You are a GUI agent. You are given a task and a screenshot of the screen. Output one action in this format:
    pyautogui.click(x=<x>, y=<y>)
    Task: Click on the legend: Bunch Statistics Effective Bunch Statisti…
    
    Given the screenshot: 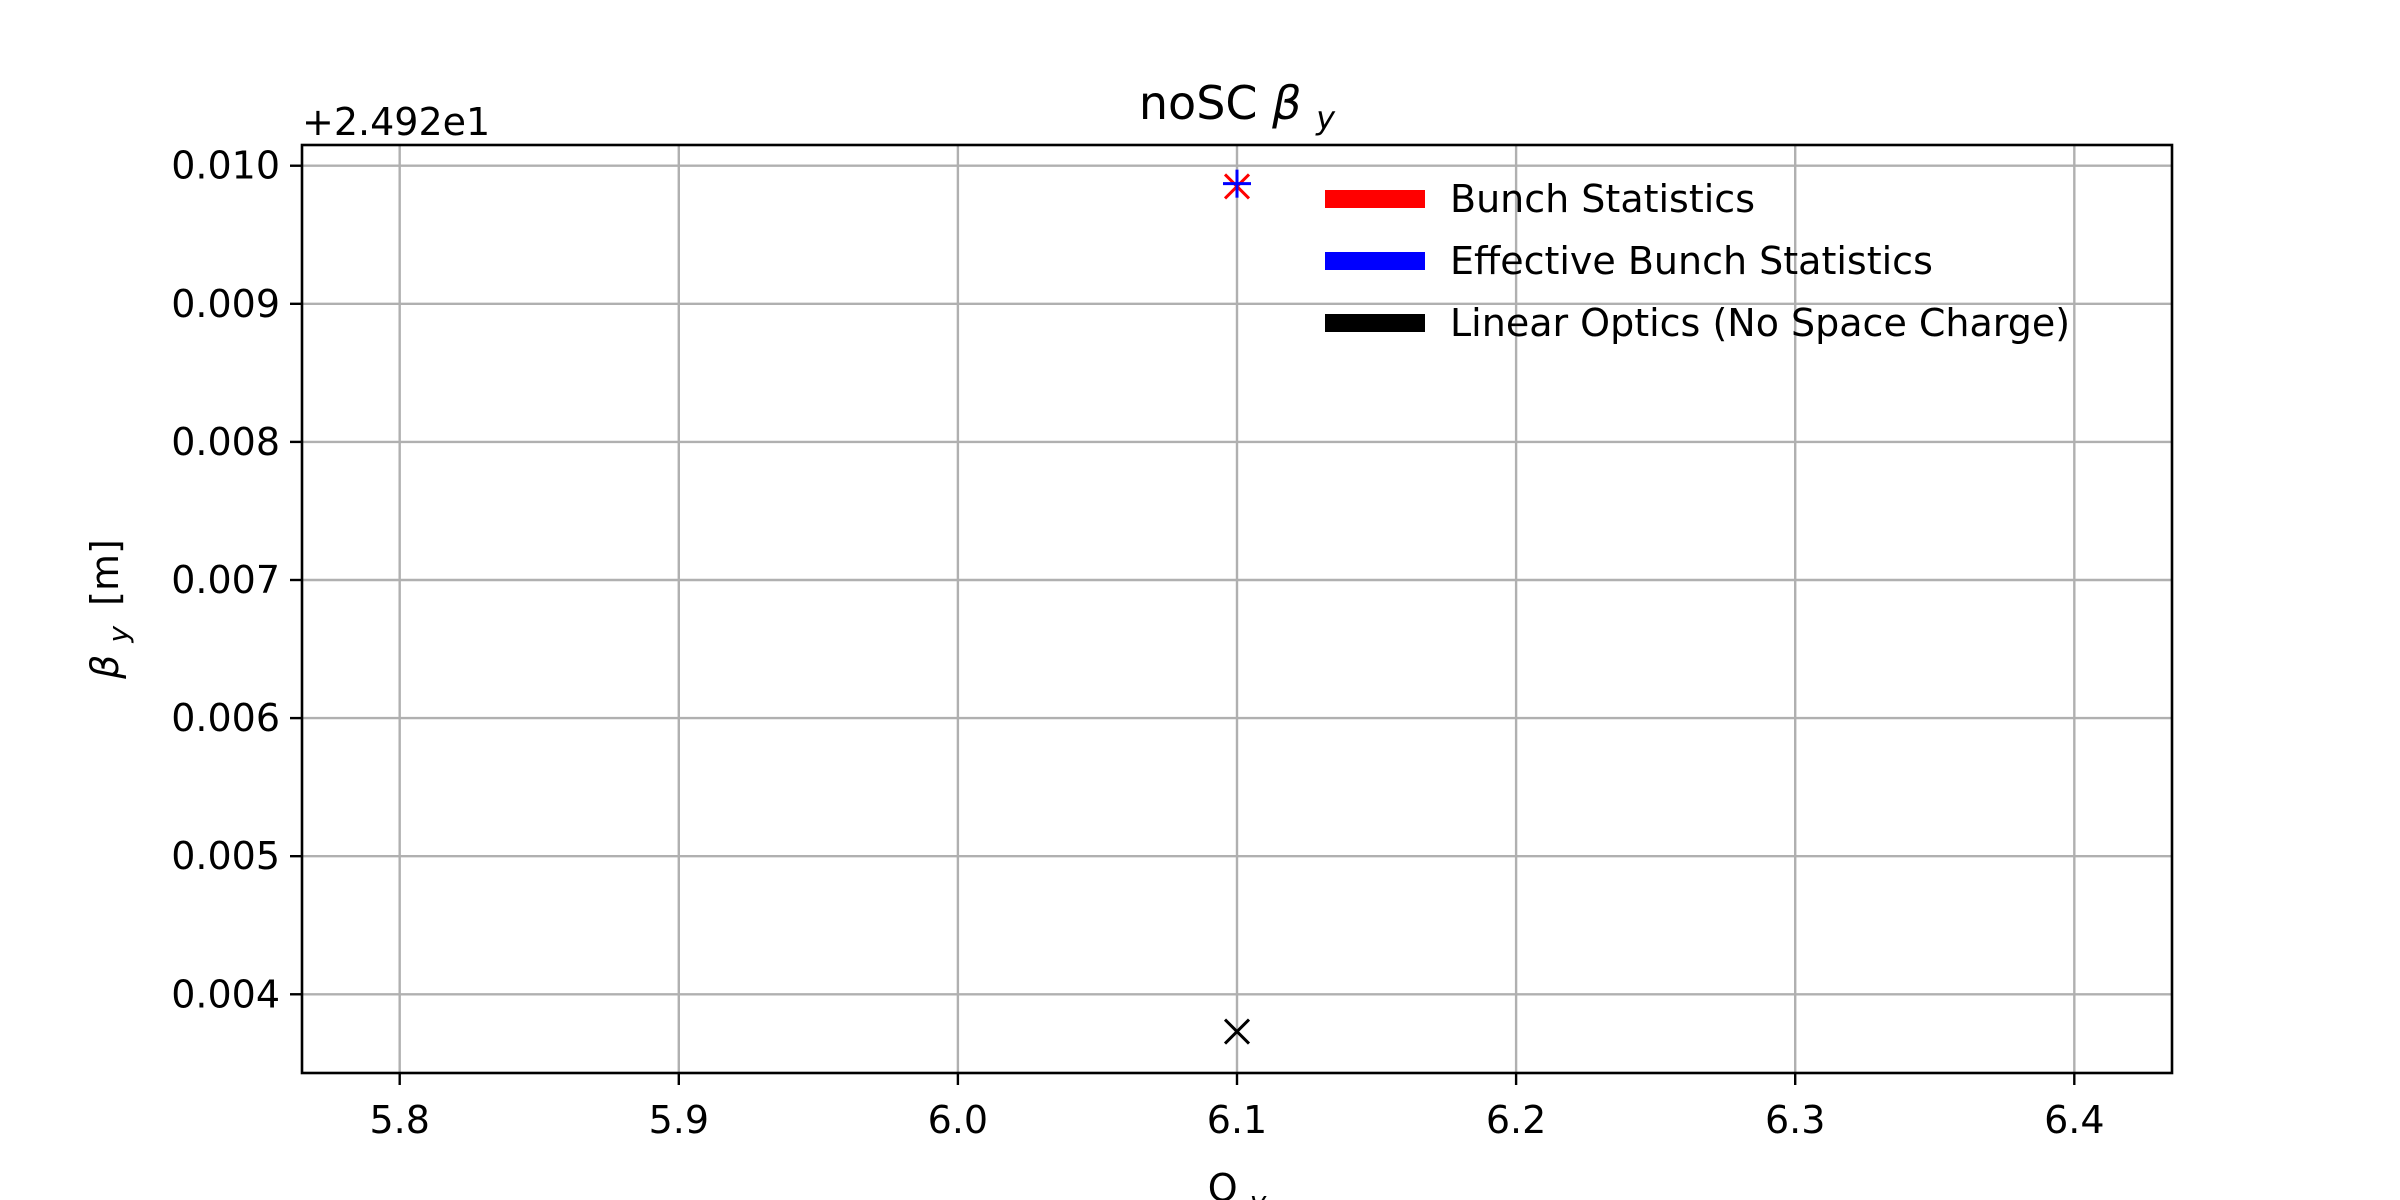 What is the action you would take?
    pyautogui.click(x=1697, y=261)
    